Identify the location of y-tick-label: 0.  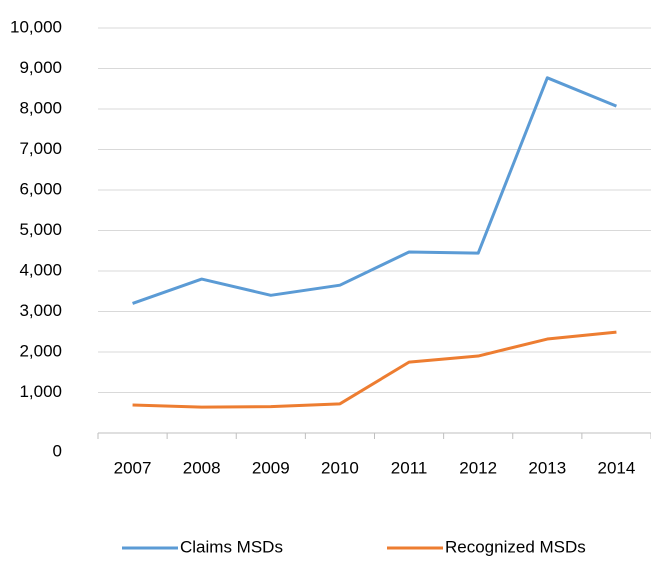
(57, 450).